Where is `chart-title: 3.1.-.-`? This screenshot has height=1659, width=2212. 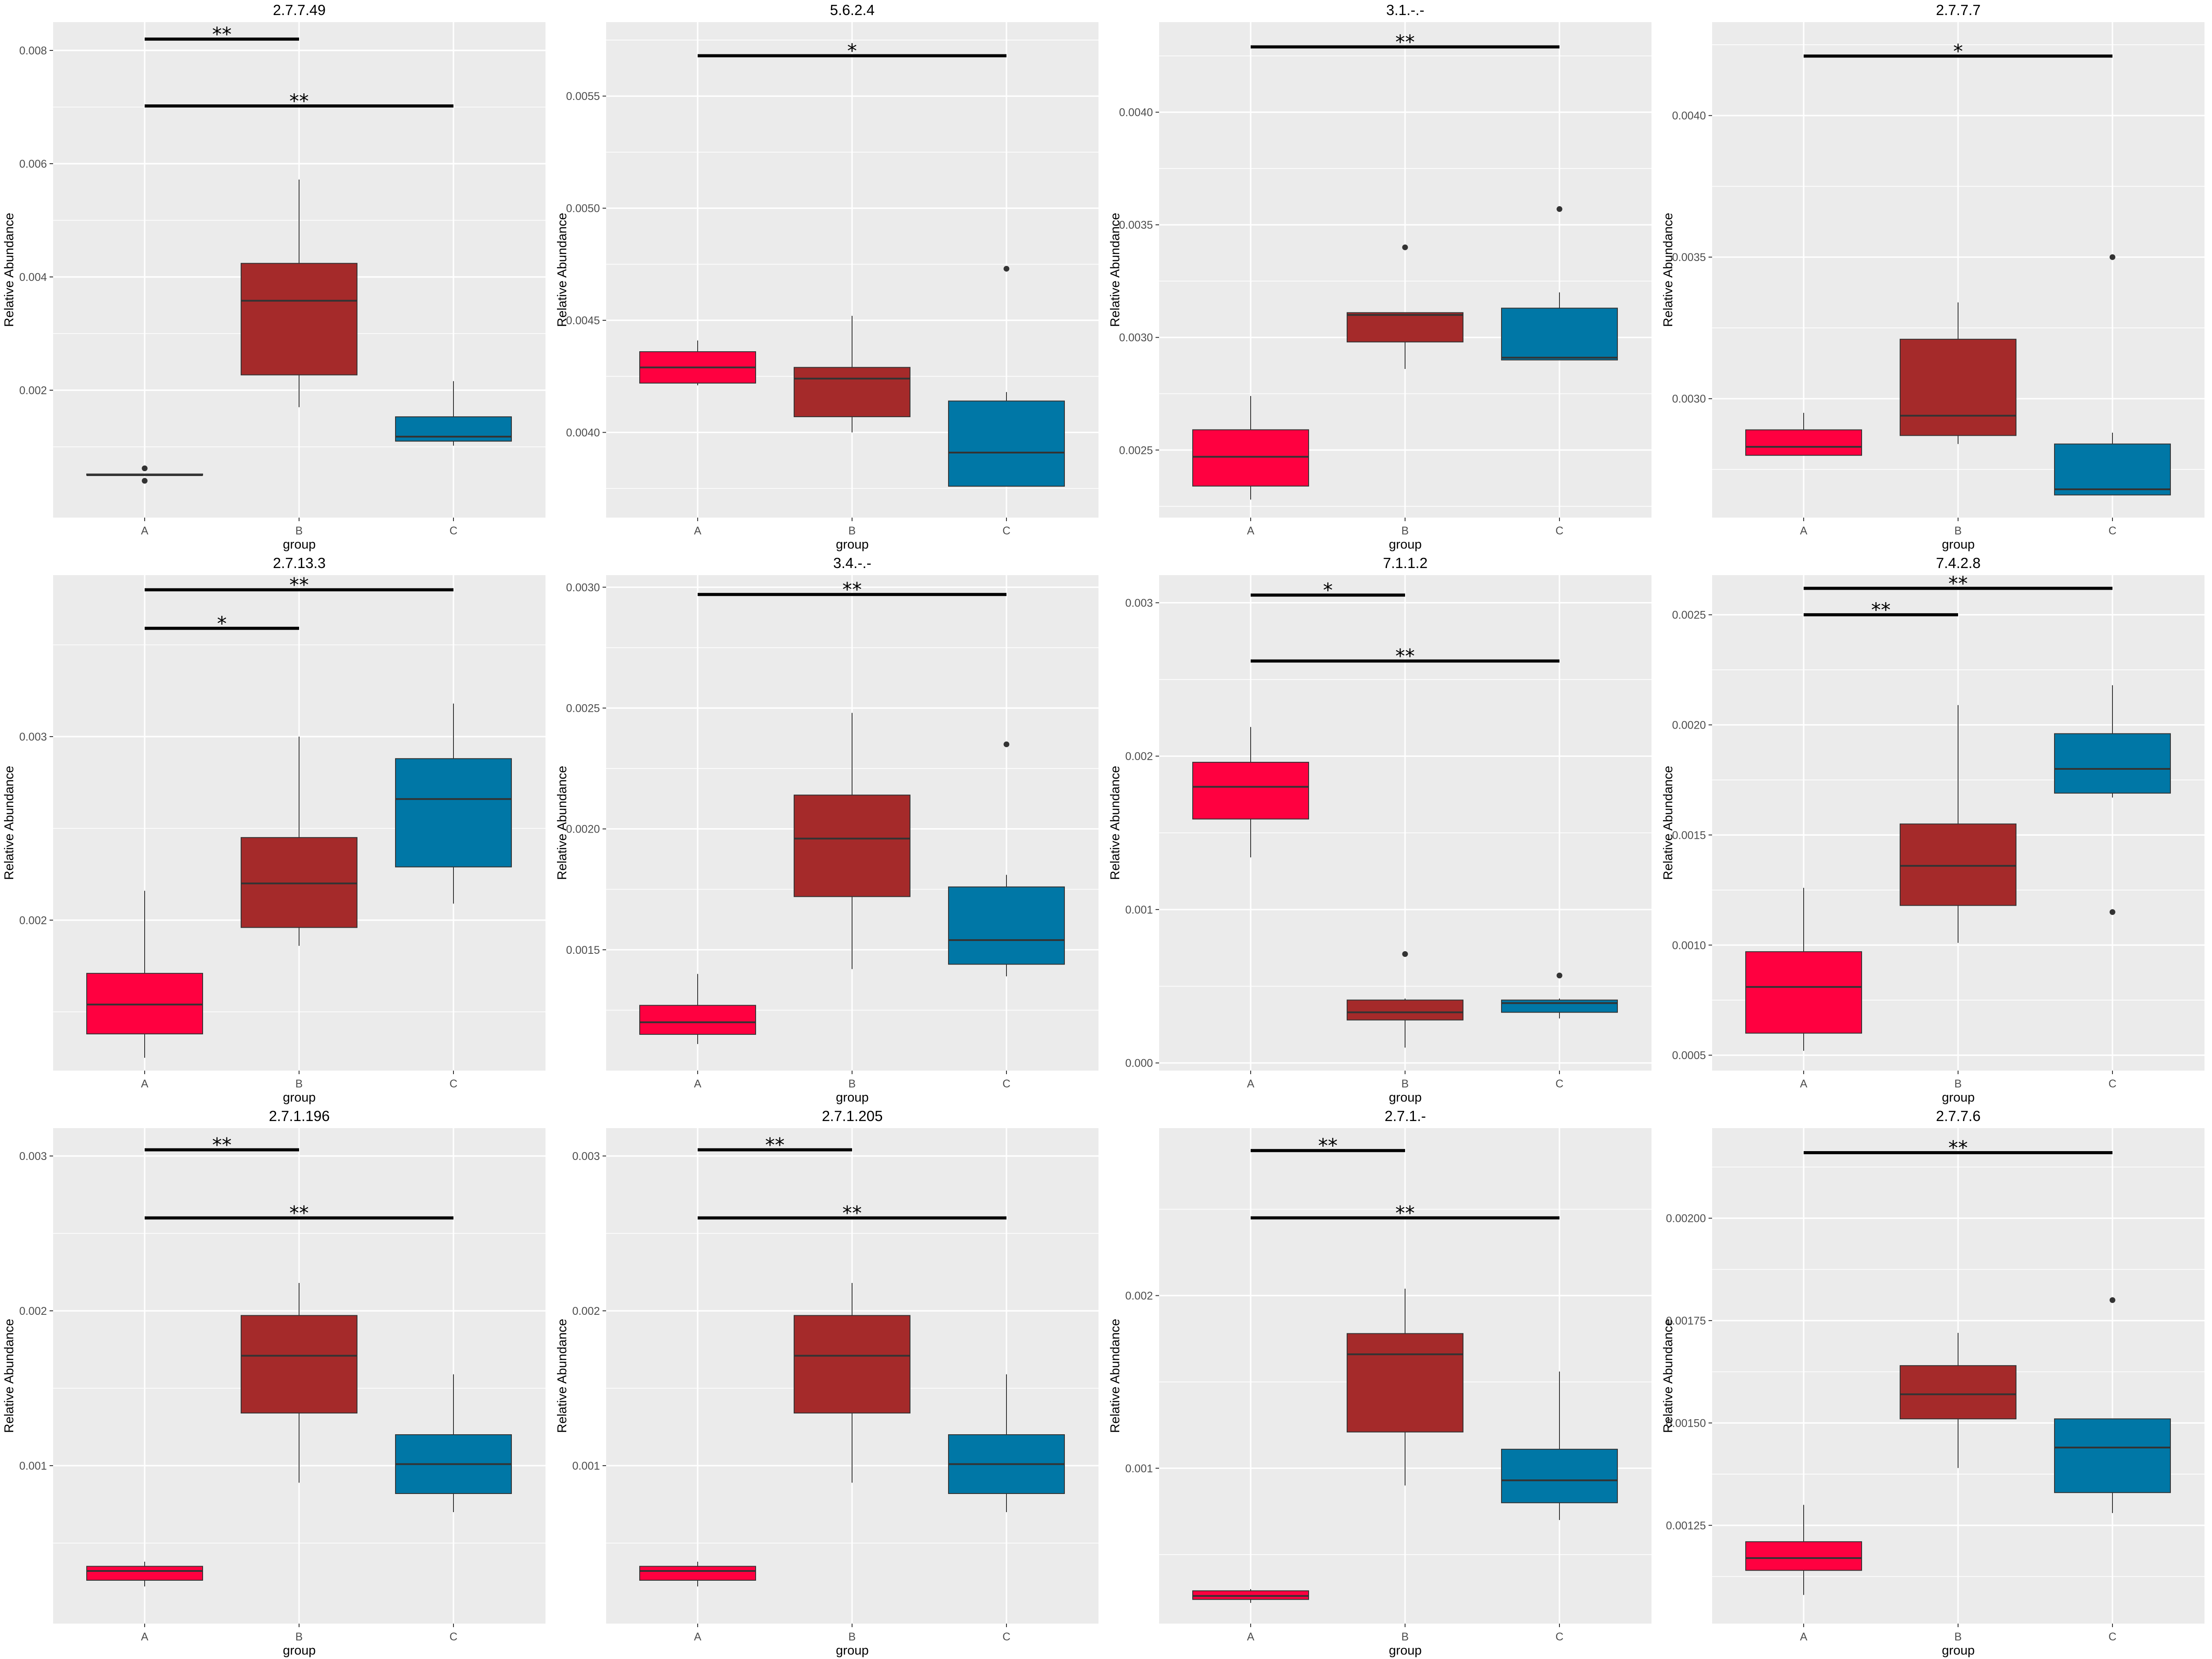 chart-title: 3.1.-.- is located at coordinates (1405, 10).